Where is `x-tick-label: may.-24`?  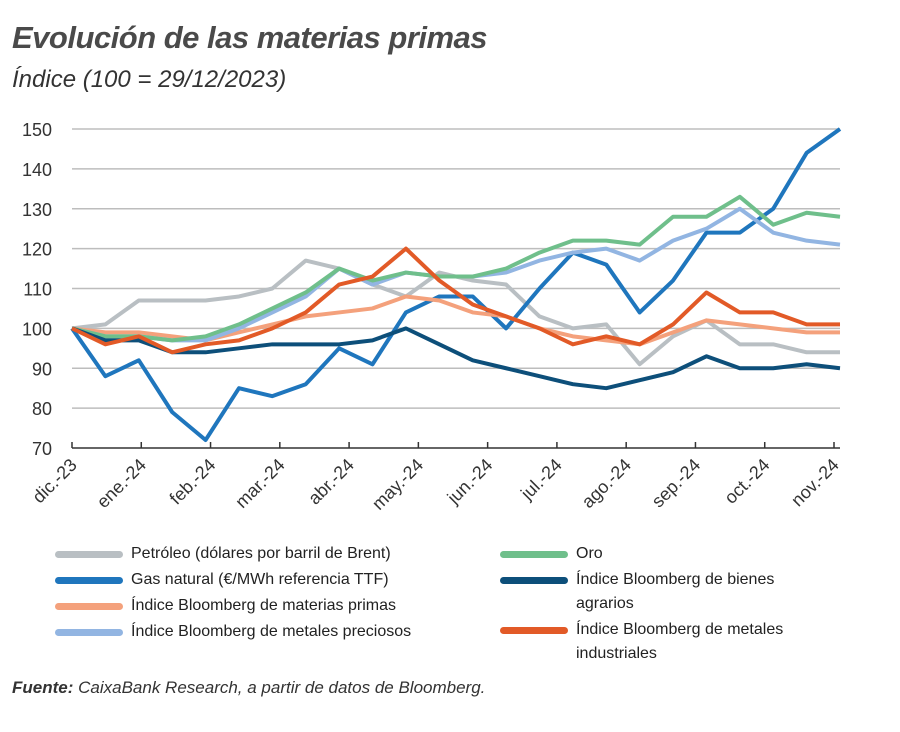
x-tick-label: may.-24 is located at coordinates (397, 484).